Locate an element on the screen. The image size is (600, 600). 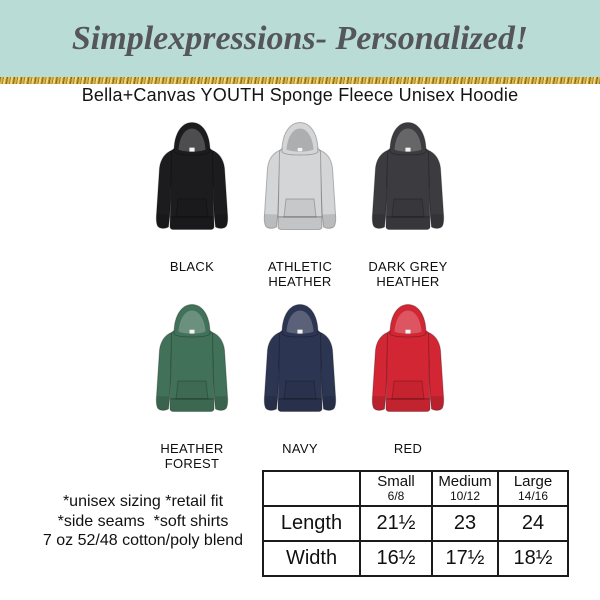
color-label: ATHLETIC HEATHER is located at coordinates (300, 274).